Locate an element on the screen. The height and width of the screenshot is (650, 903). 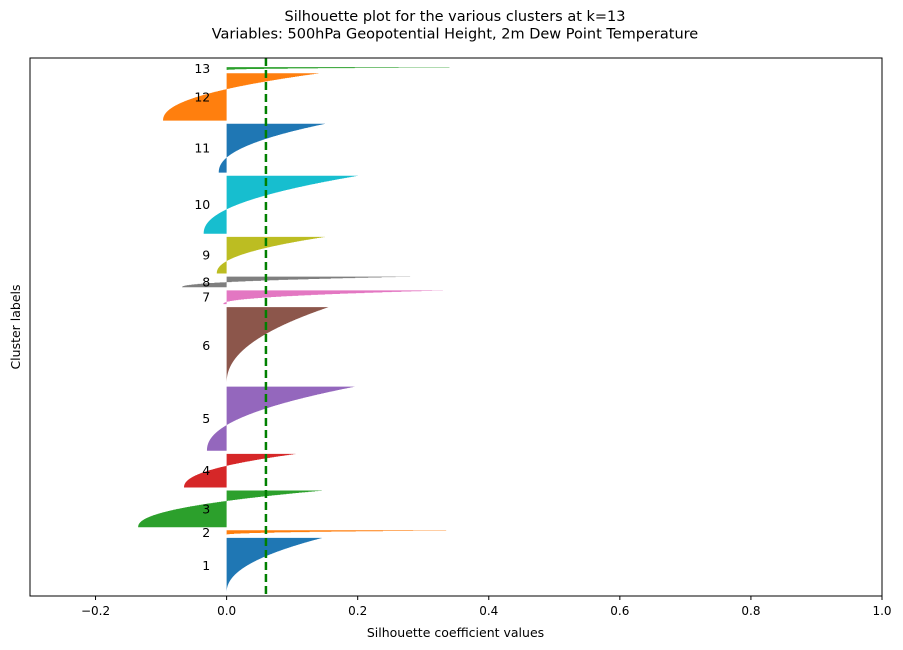
cluster-label-3: 3 is located at coordinates (206, 508).